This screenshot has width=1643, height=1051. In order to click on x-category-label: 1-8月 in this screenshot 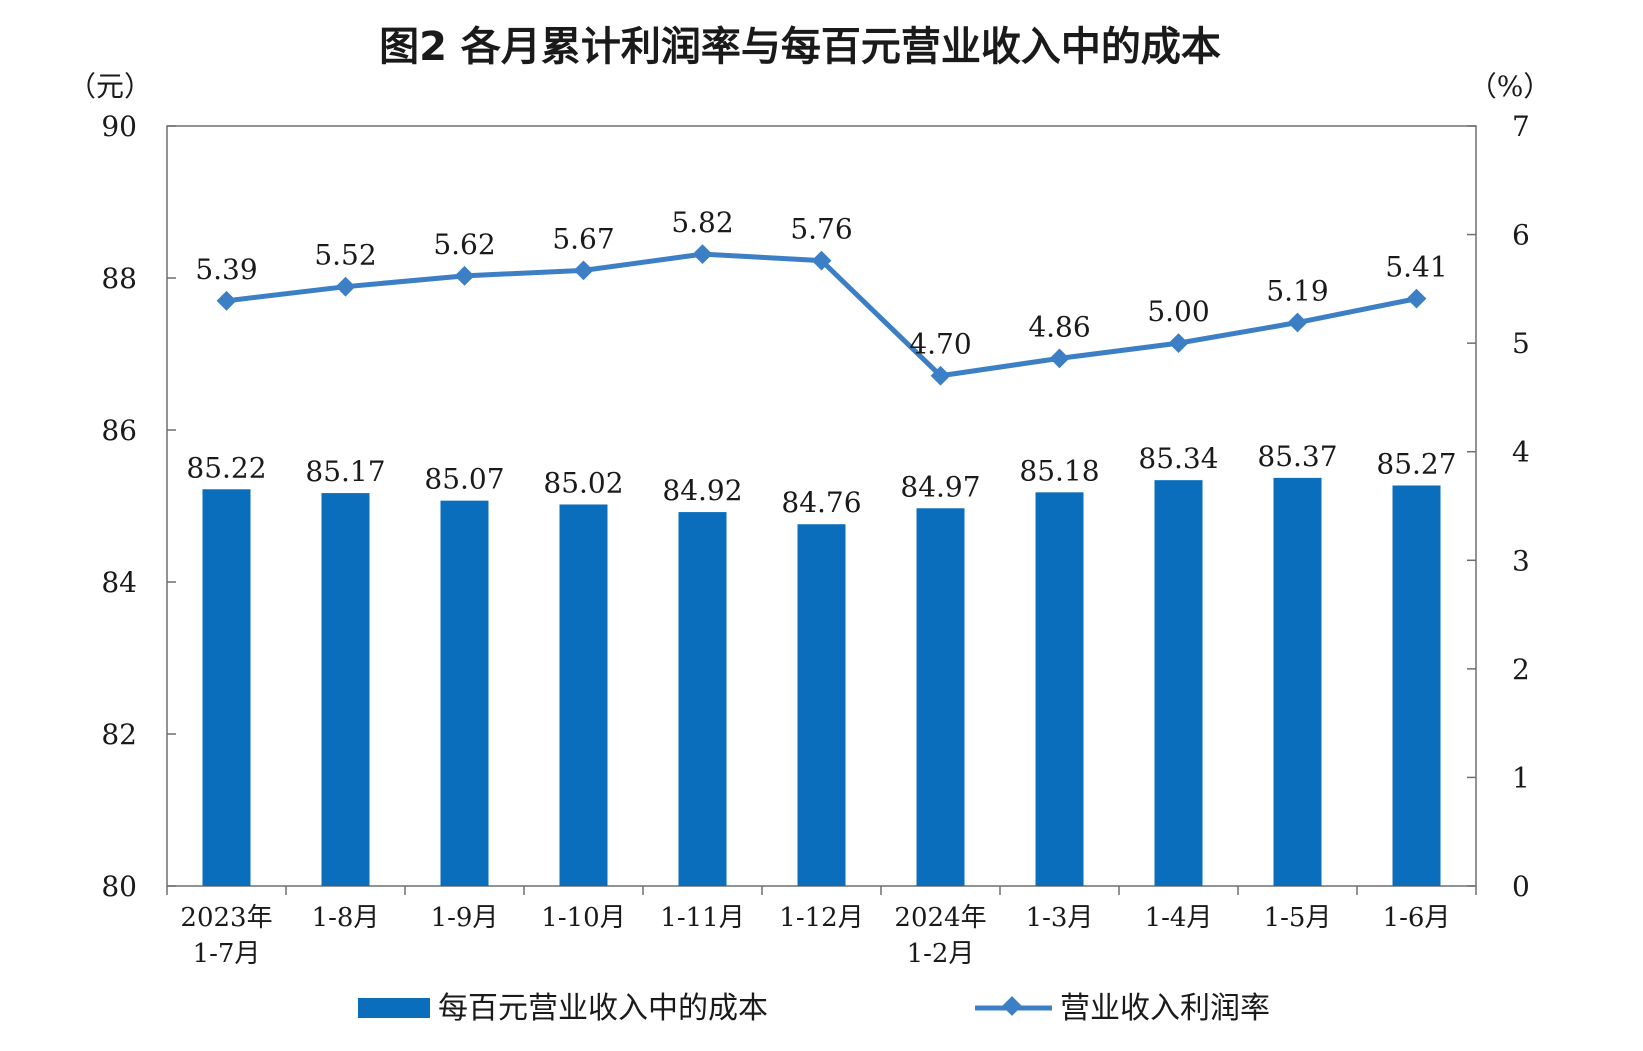, I will do `click(346, 918)`.